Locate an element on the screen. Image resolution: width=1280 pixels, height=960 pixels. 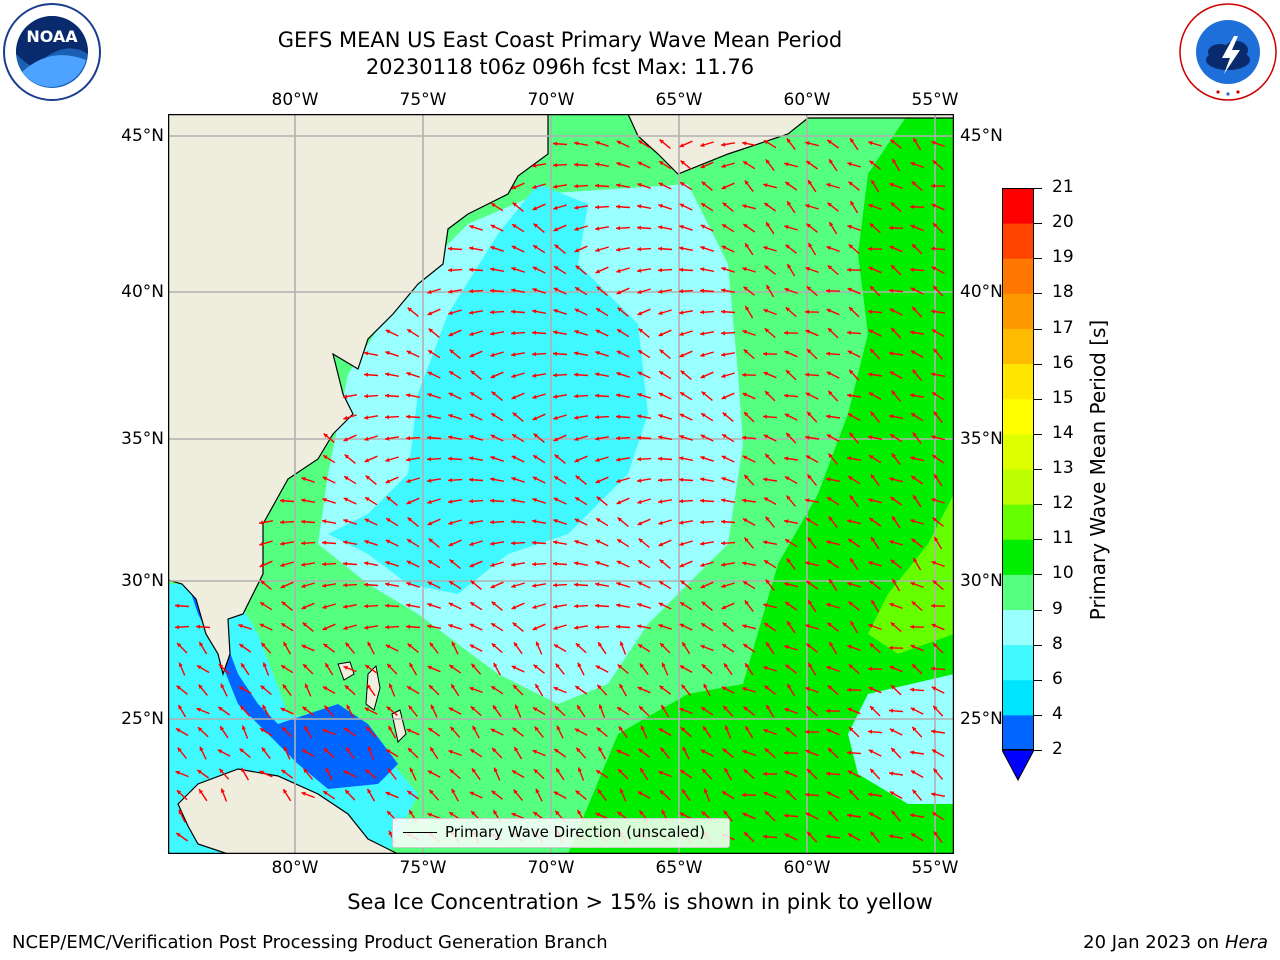
lon-tick-bottom-65w: 65°W is located at coordinates (679, 868).